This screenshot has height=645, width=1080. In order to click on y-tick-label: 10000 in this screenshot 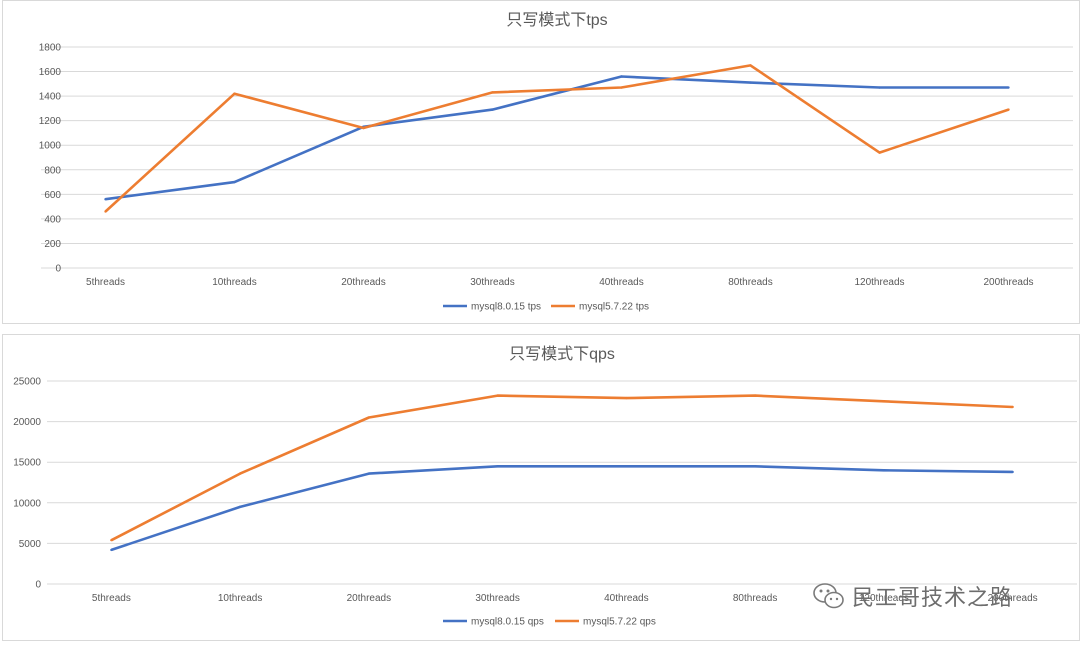, I will do `click(27, 503)`.